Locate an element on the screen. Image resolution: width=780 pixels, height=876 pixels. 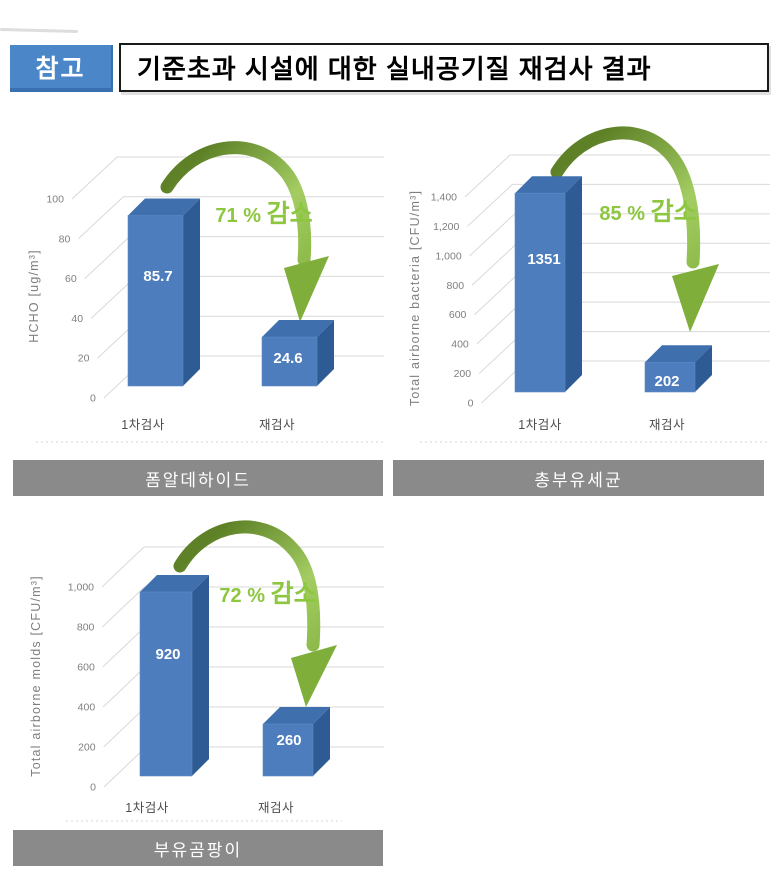
decrease-annotation: 85 % 감소 is located at coordinates (647, 212).